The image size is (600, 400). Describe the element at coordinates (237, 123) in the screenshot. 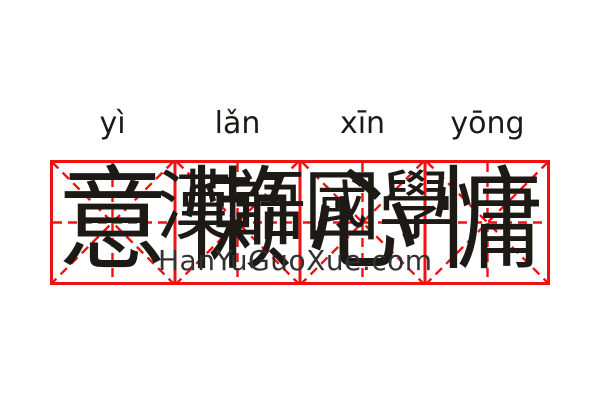

I see `pinyin-syllable: lǎn` at that location.